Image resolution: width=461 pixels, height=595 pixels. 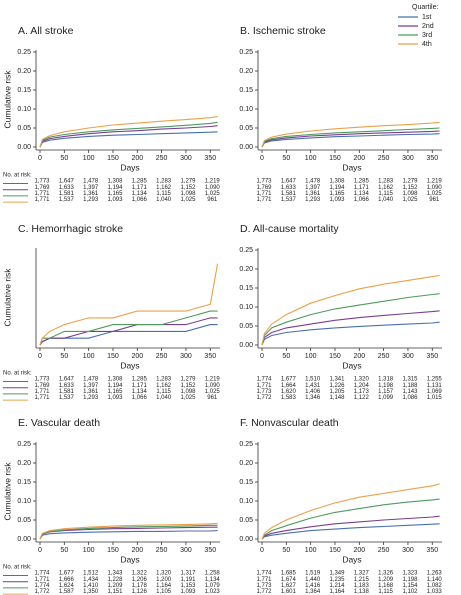 What do you see at coordinates (24, 539) in the screenshot?
I see `y-tick-label: 0.00` at bounding box center [24, 539].